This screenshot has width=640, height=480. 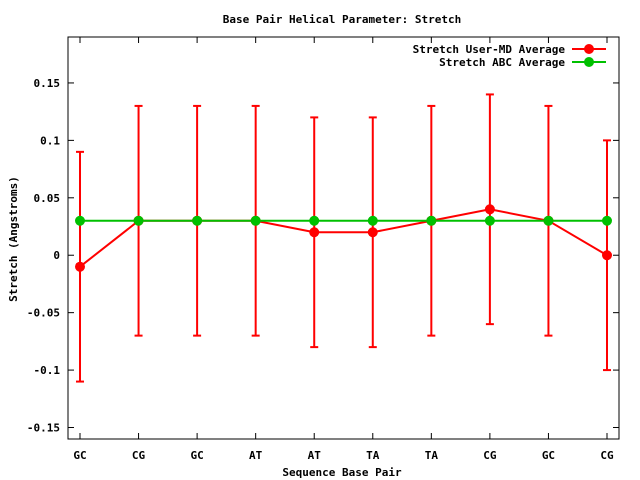 What do you see at coordinates (47, 83) in the screenshot?
I see `y-tick-label: 0.15` at bounding box center [47, 83].